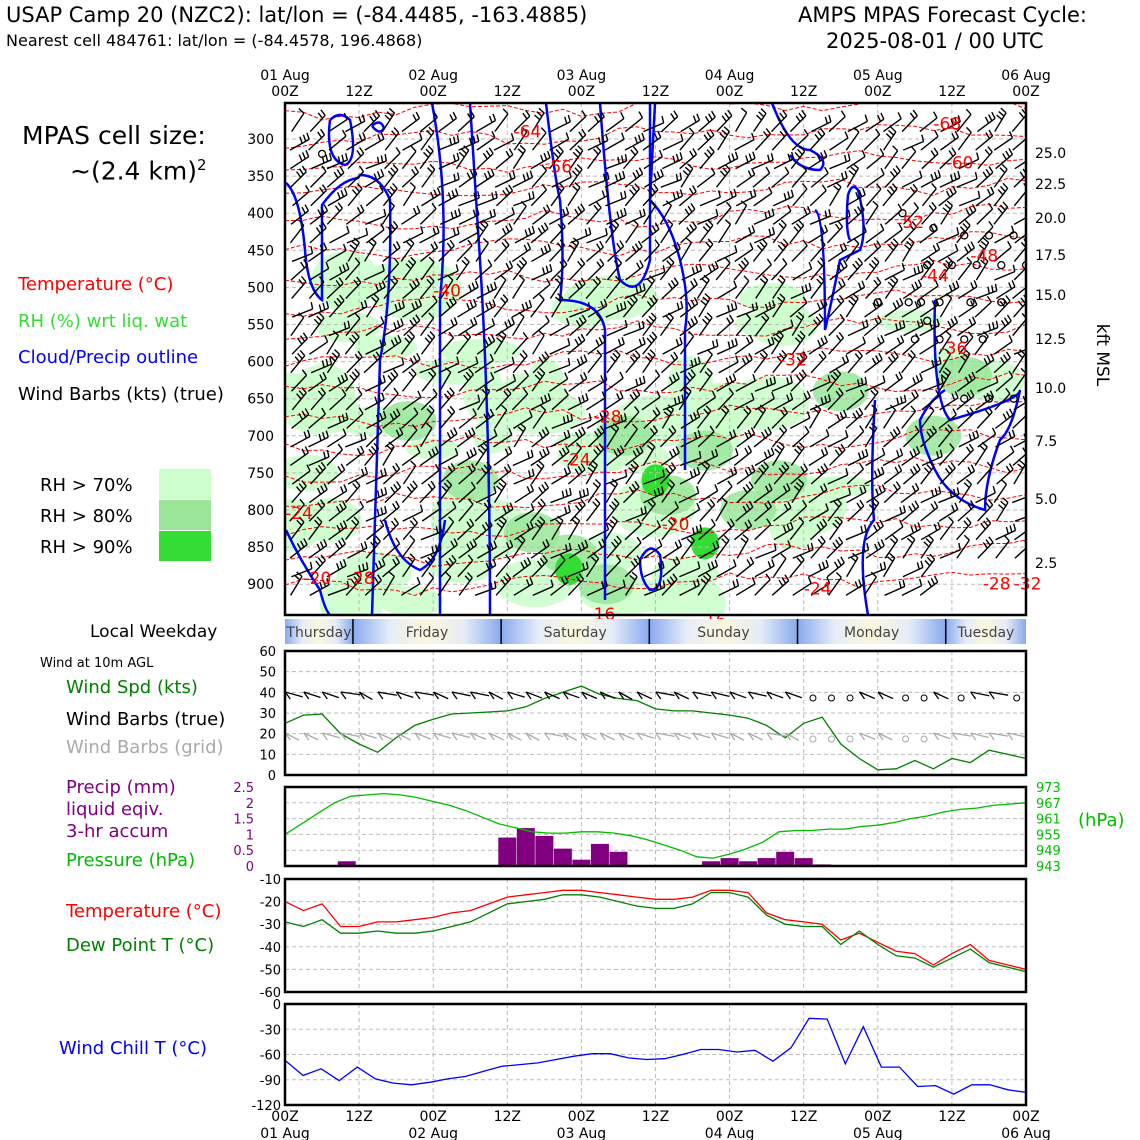 The width and height of the screenshot is (1140, 1140). Describe the element at coordinates (964, 339) in the screenshot. I see `calm-wind-circle` at that location.